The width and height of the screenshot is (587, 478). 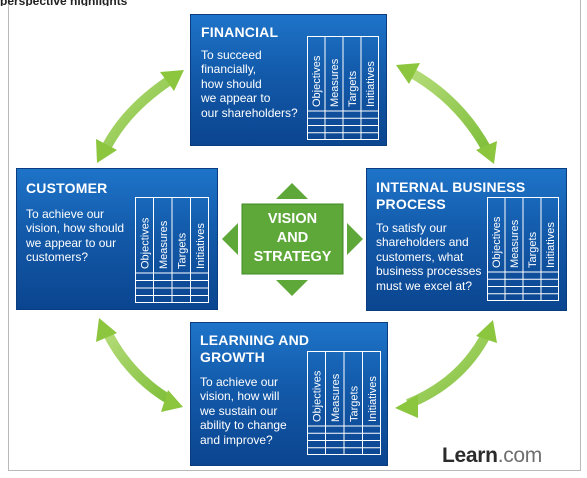 I want to click on internal-process-question-line: must we excel at?, so click(x=424, y=285).